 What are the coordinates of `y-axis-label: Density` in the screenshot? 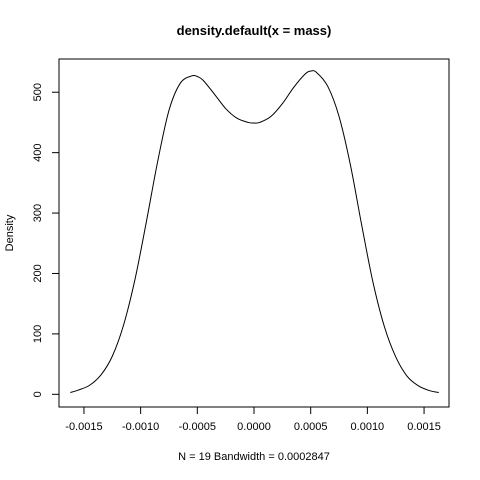 It's located at (10, 232).